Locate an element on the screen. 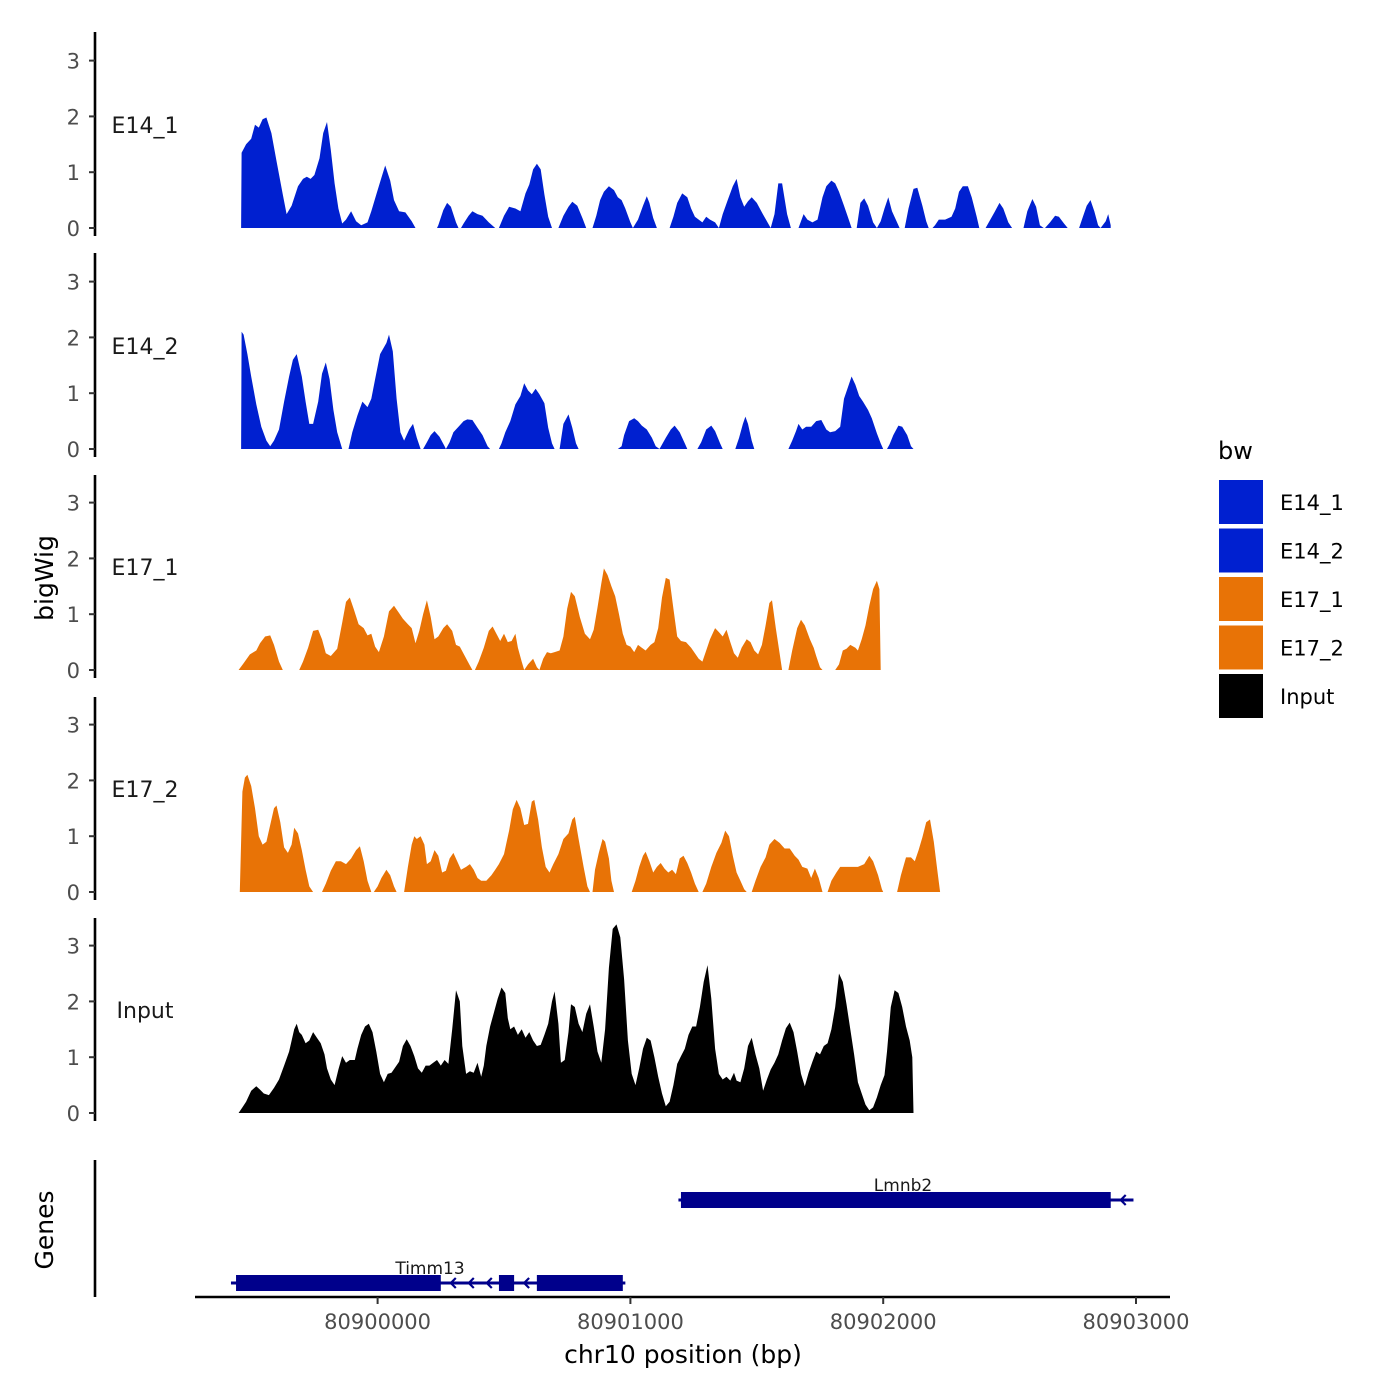 This screenshot has width=1400, height=1400. track-e14-1: 0 1 2 3 E14_1 is located at coordinates (589, 136).